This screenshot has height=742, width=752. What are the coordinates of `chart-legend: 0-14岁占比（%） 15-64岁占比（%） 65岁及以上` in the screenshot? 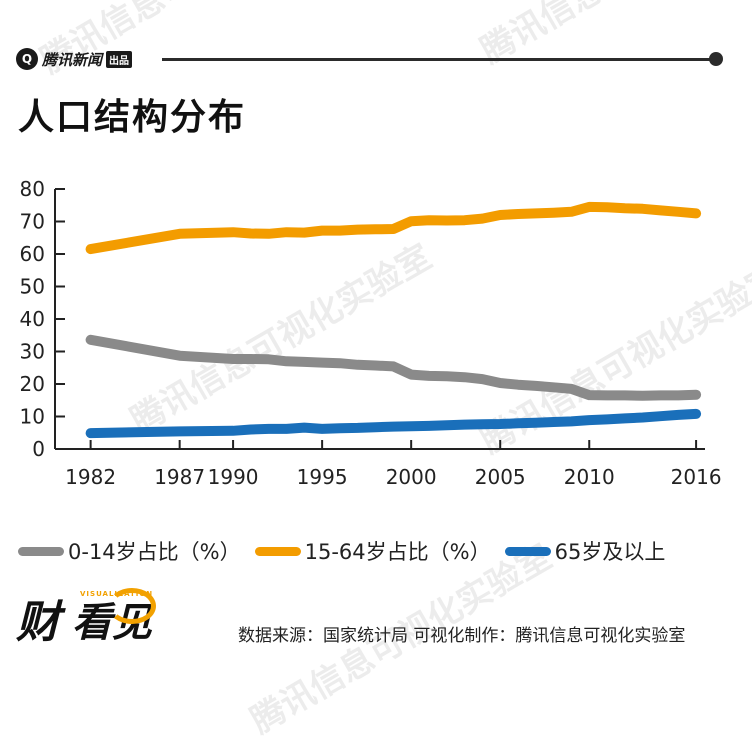 It's located at (383, 551).